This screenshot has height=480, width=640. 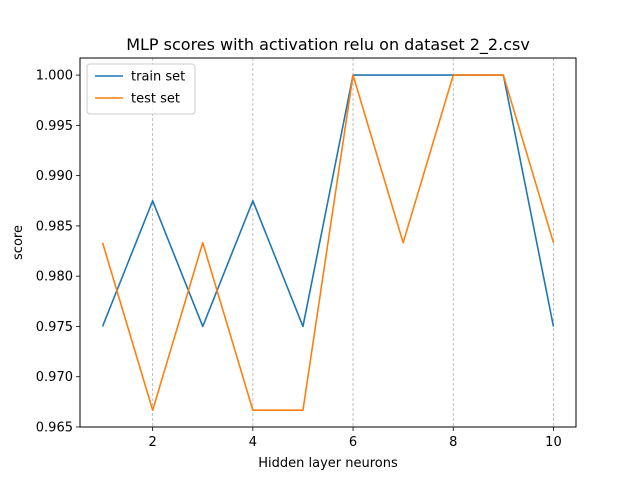 I want to click on y-tick-label: 0.975, so click(x=54, y=327).